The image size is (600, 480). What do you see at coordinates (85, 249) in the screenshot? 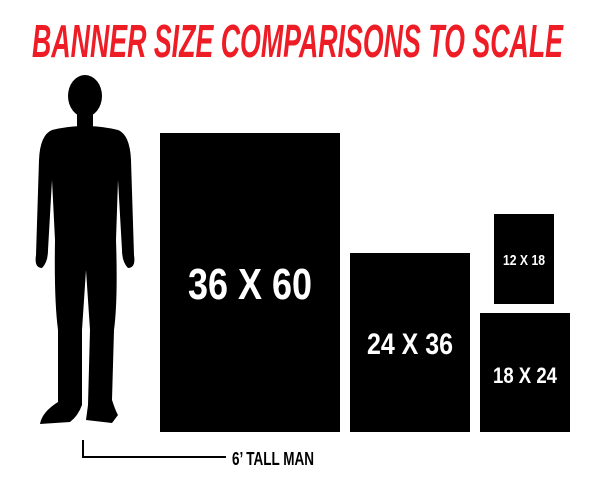
I see `man-silhouette-icon` at bounding box center [85, 249].